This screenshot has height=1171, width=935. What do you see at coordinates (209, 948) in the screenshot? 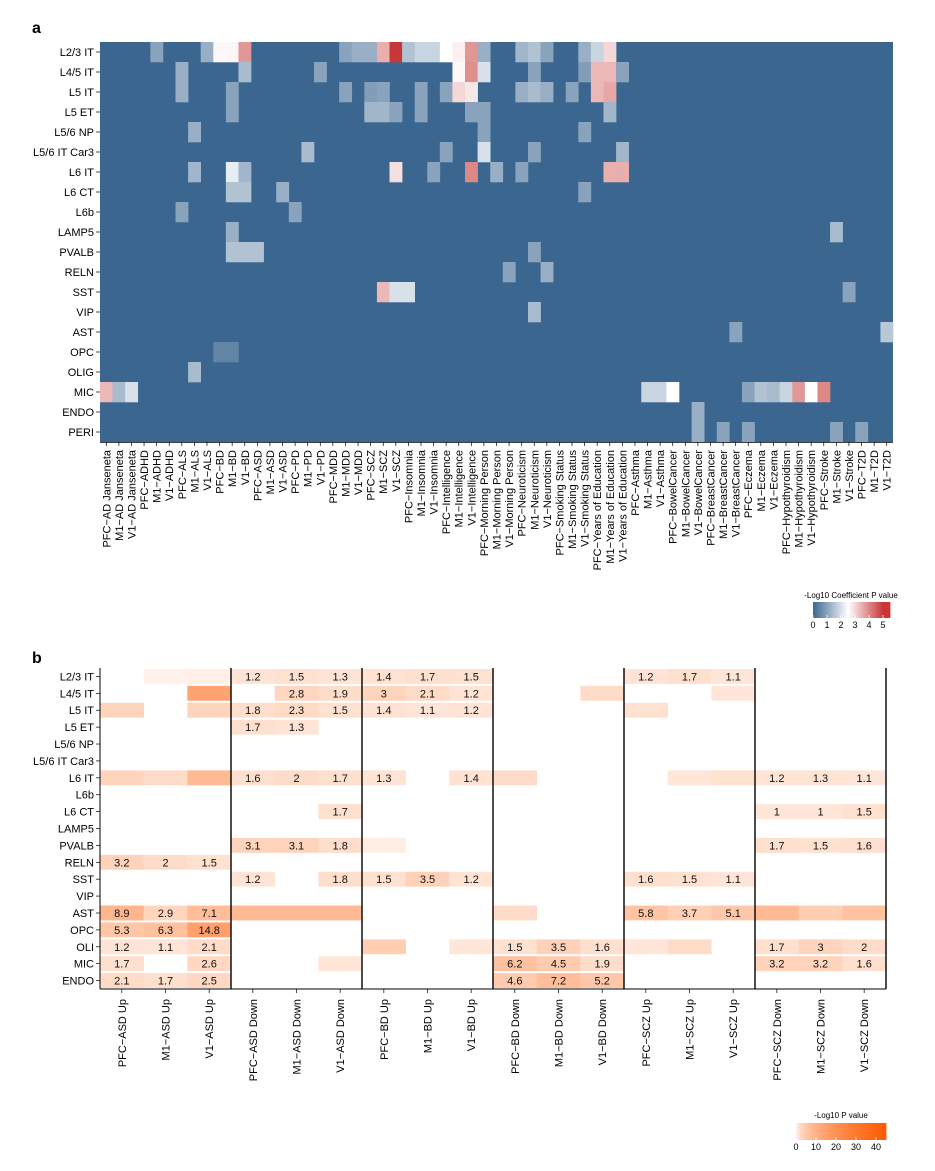
I see `cell-value-label: 2.1` at bounding box center [209, 948].